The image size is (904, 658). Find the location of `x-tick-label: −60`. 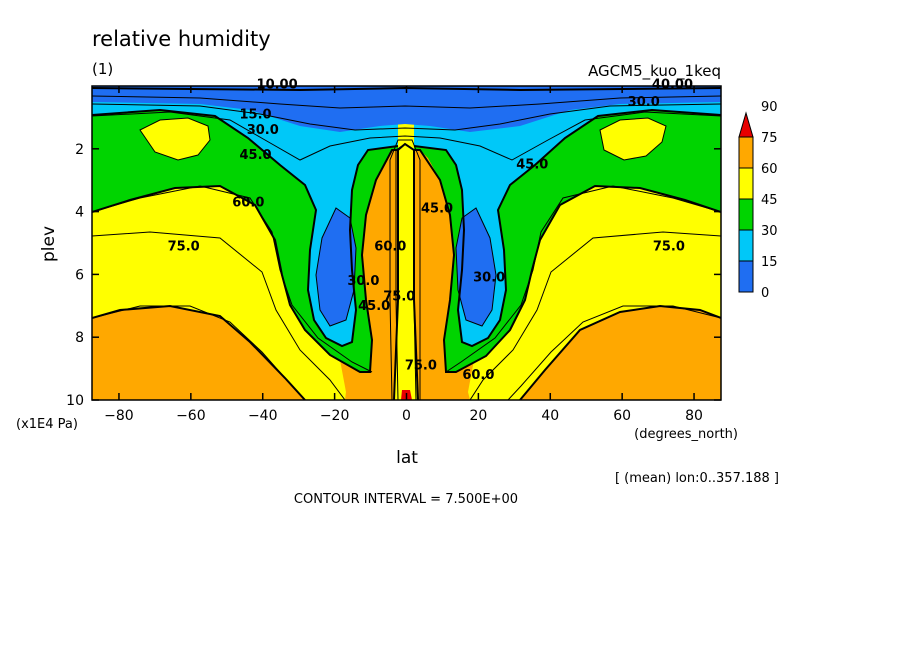

x-tick-label: −60 is located at coordinates (191, 416).